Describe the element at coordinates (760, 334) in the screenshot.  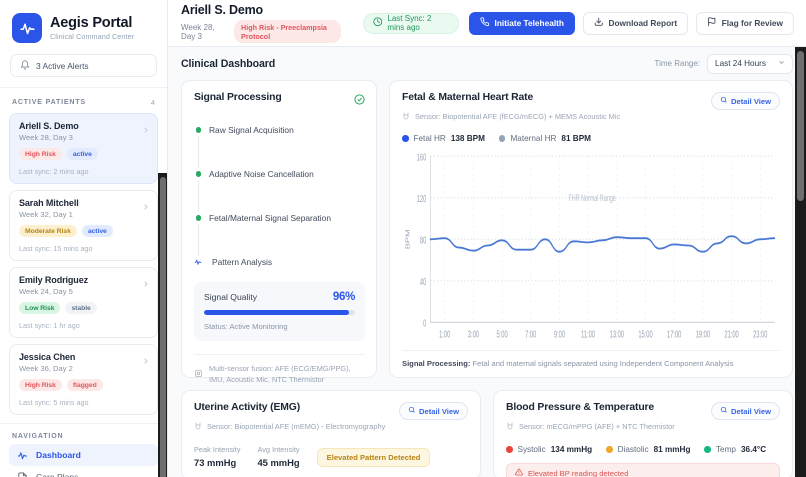
I see `svg-text: 23:00` at that location.